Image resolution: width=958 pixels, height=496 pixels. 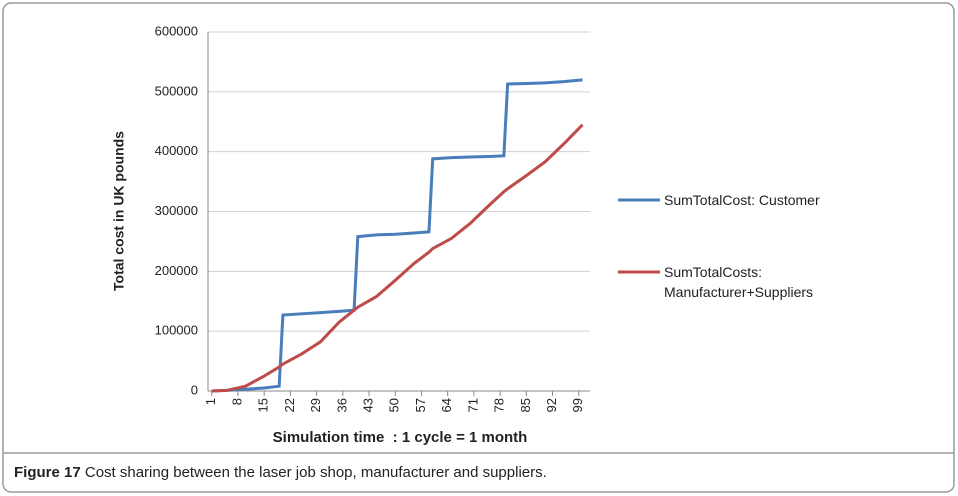 What do you see at coordinates (315, 405) in the screenshot?
I see `x-tick-label: 29` at bounding box center [315, 405].